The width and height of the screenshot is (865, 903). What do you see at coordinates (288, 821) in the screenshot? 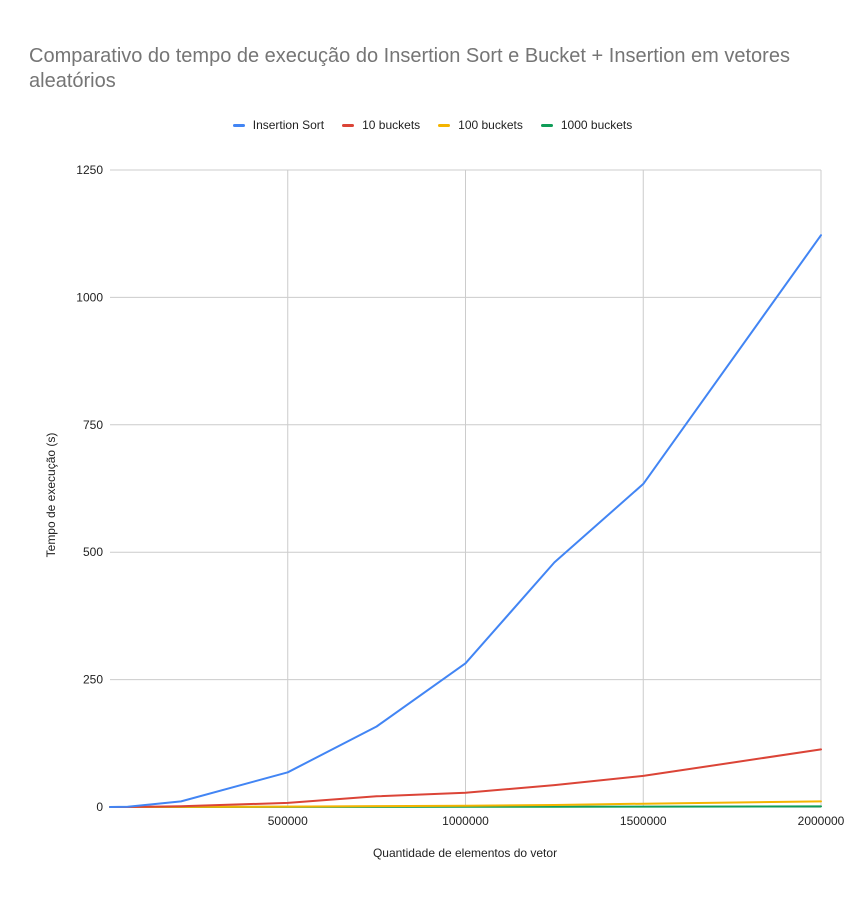
I see `x-tick-label: 500000` at bounding box center [288, 821].